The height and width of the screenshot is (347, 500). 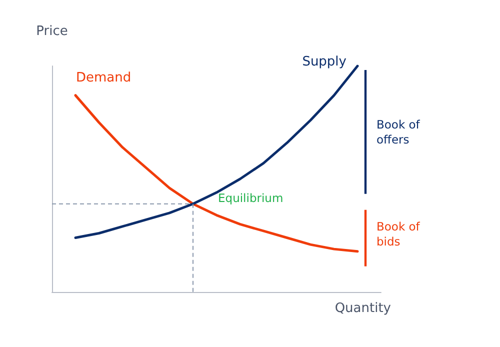 I want to click on y-axis-title: Price, so click(x=52, y=31).